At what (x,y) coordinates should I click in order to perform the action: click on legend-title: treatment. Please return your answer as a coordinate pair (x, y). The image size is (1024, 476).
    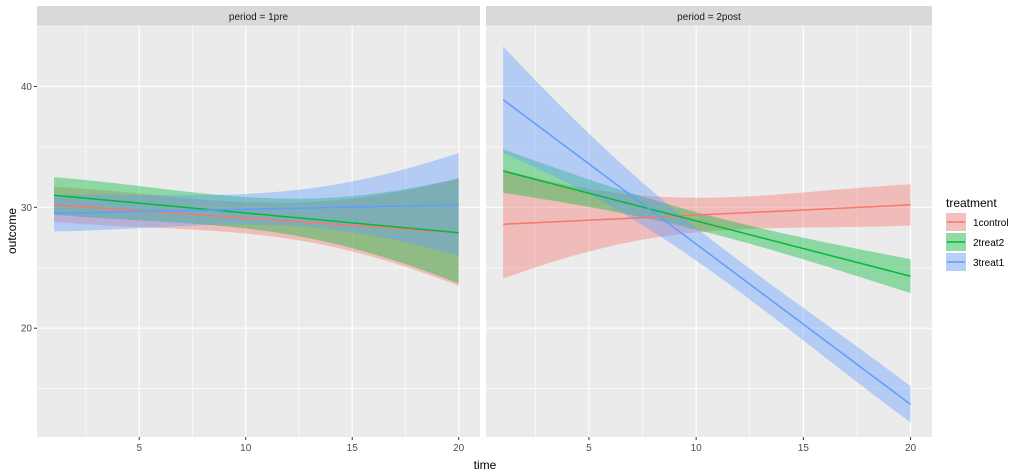
    Looking at the image, I should click on (971, 203).